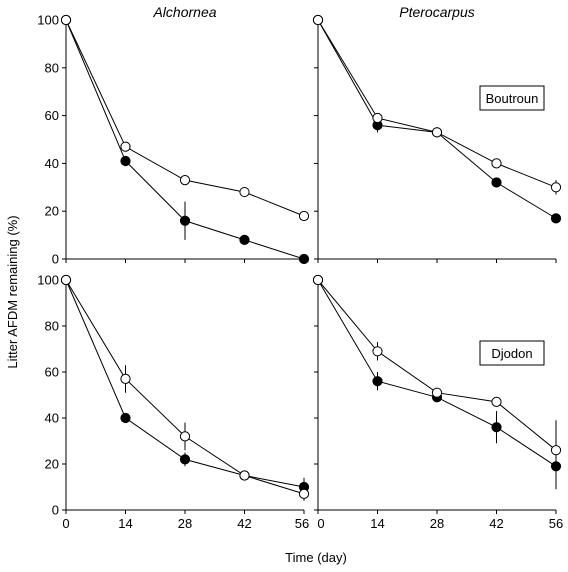 The height and width of the screenshot is (572, 568). I want to click on site-label: Djodon, so click(511, 353).